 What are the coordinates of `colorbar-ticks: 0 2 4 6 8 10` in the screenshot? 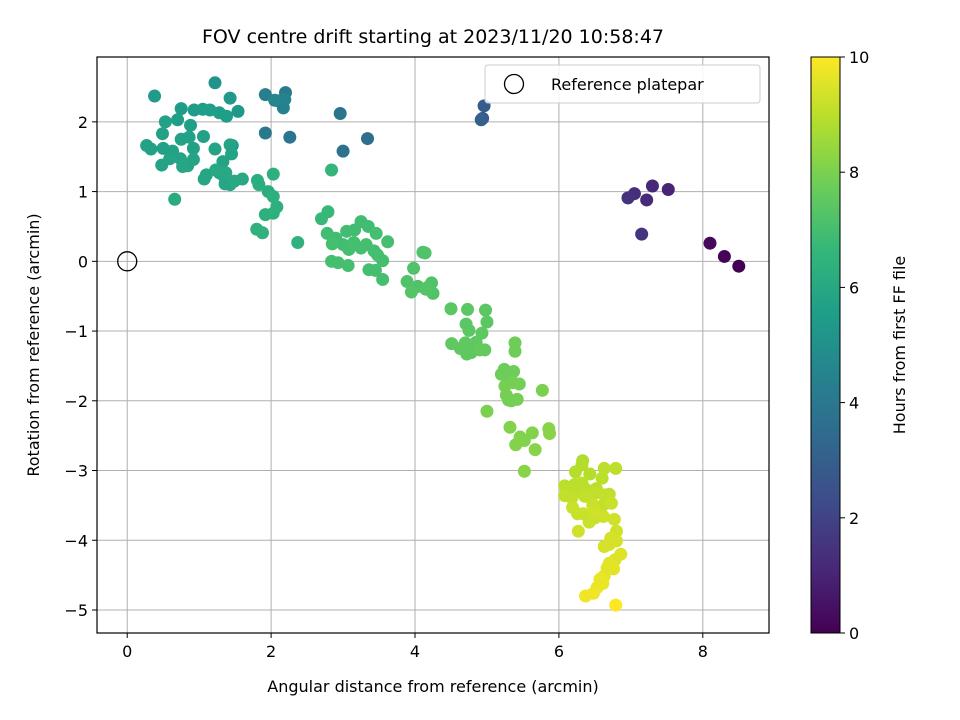 It's located at (854, 345).